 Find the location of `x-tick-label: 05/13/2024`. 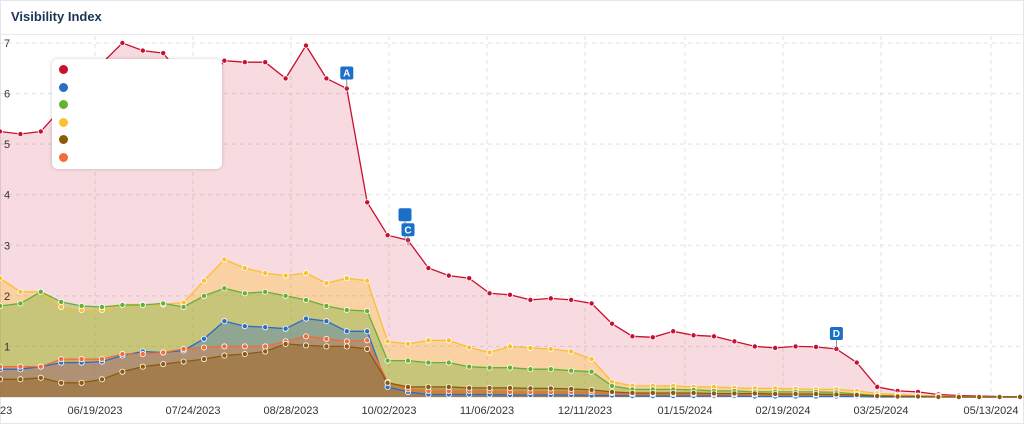

x-tick-label: 05/13/2024 is located at coordinates (990, 411).